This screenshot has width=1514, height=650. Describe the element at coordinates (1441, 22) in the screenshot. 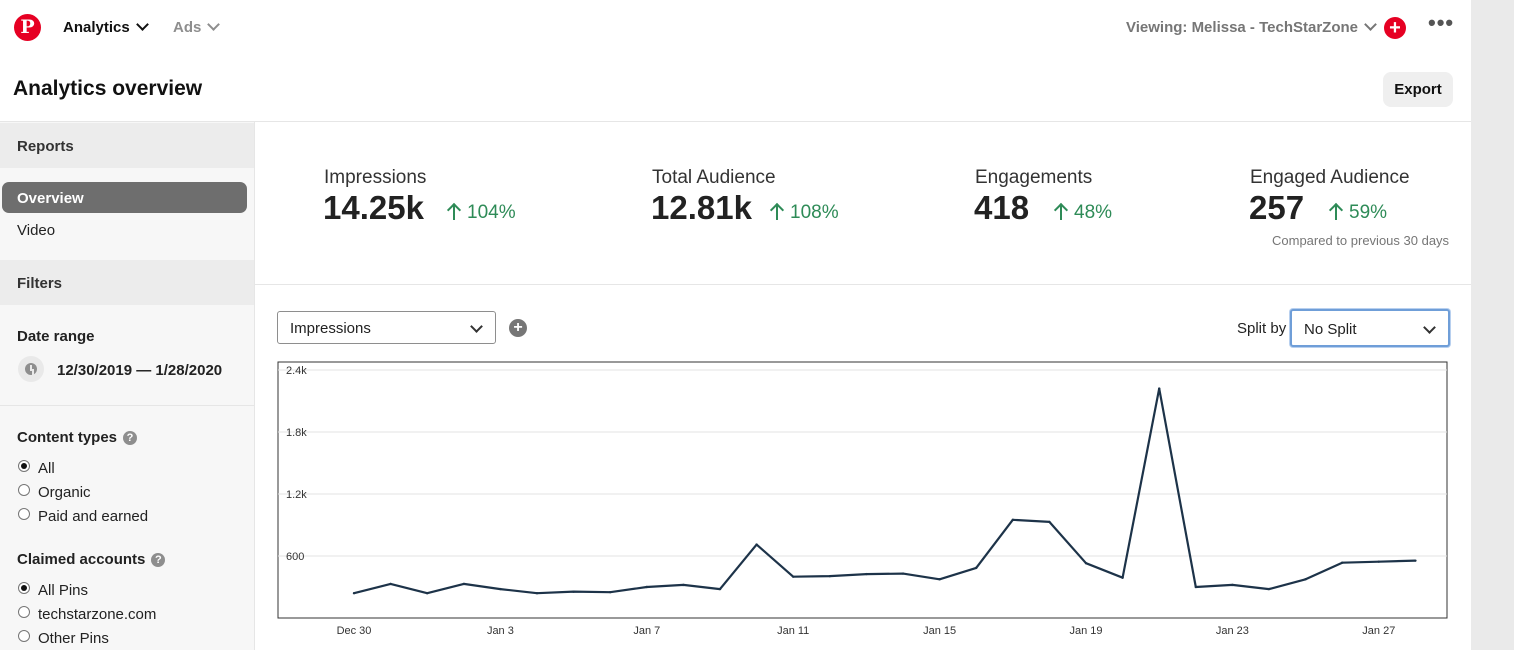

I see `more-options-icon: •••` at that location.